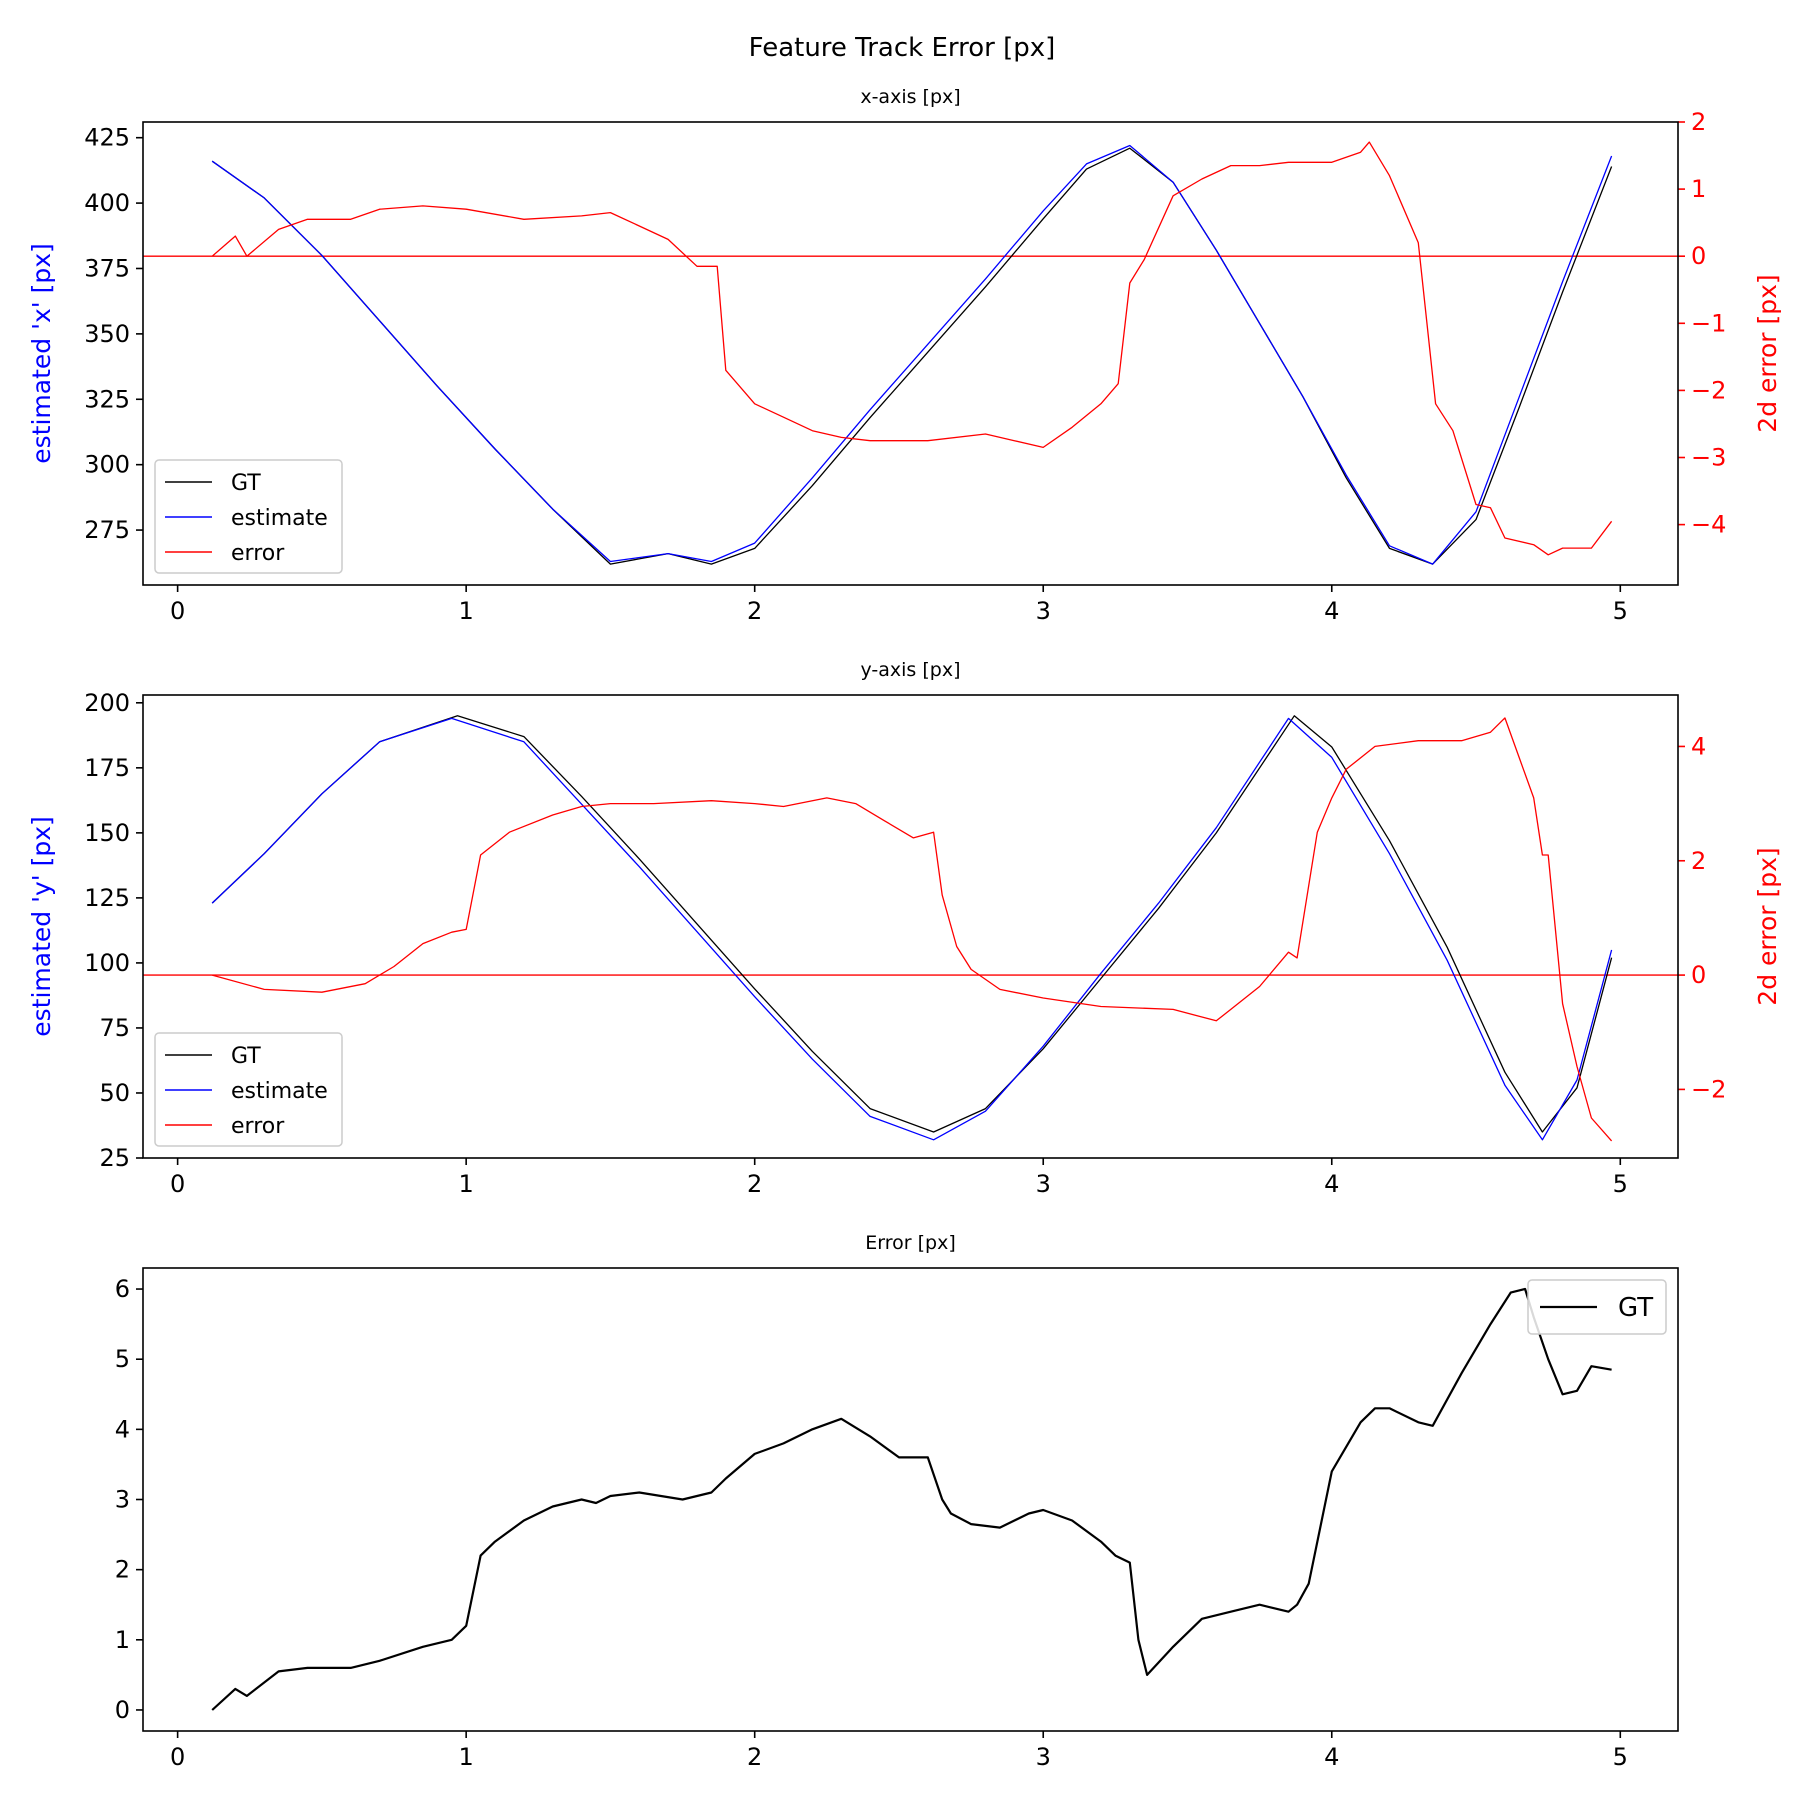 The height and width of the screenshot is (1800, 1800). Describe the element at coordinates (1698, 746) in the screenshot. I see `y2-tick-label: 4` at that location.